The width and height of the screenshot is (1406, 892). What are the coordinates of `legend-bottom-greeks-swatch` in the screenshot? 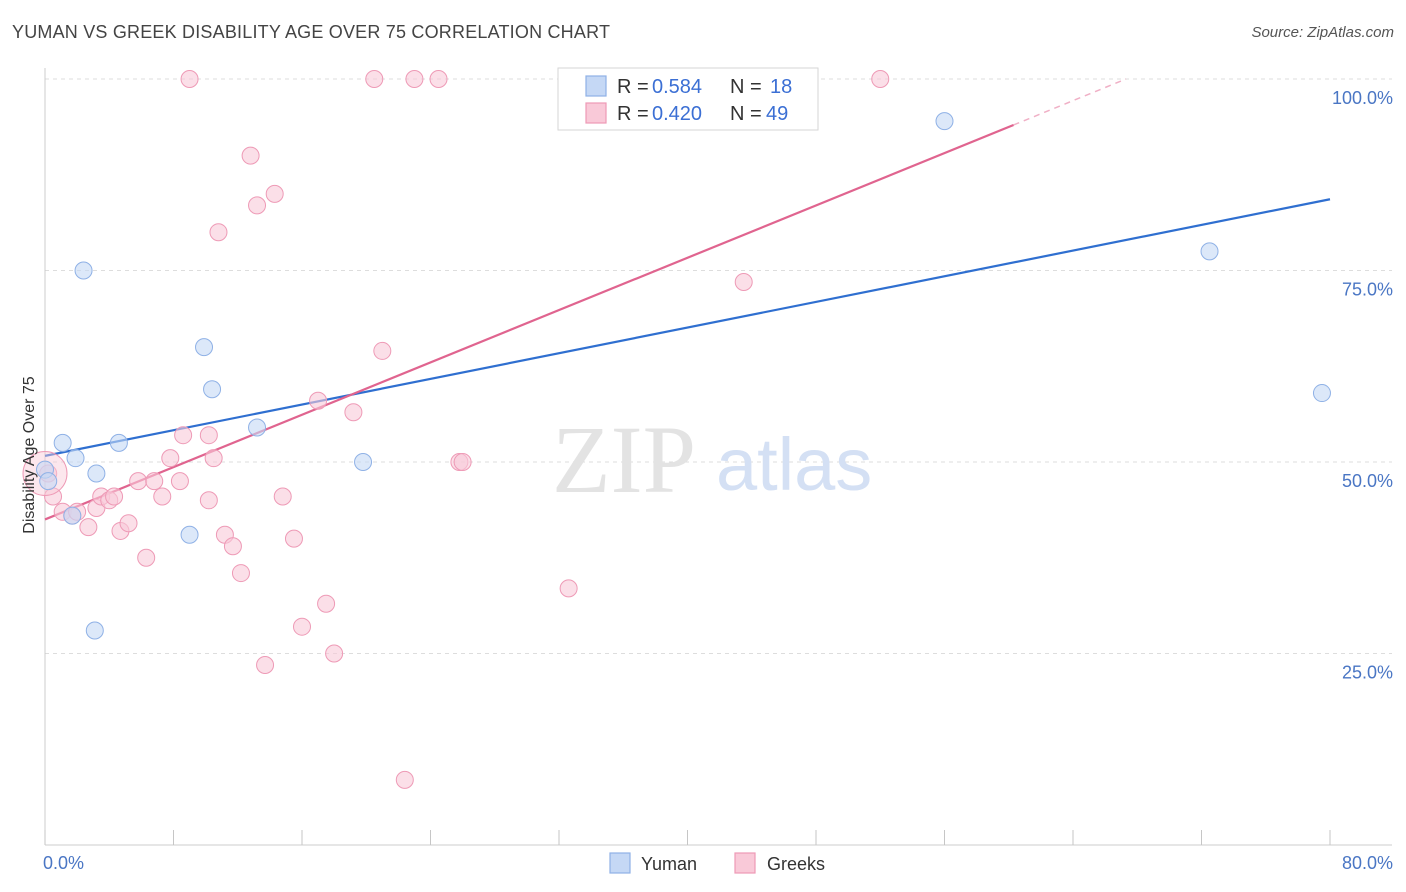 It's located at (745, 863).